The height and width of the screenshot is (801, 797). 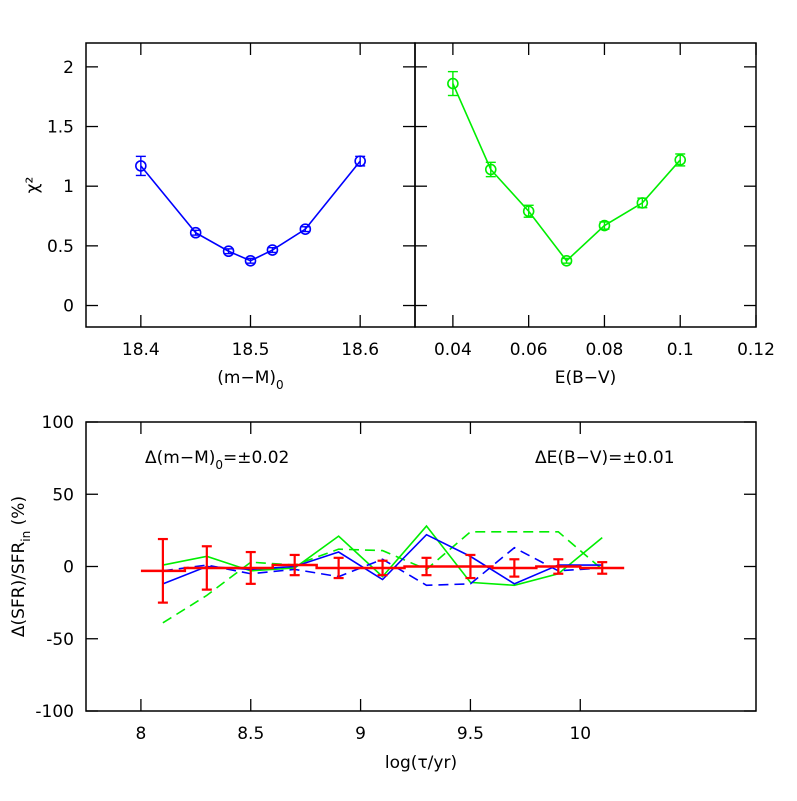 What do you see at coordinates (256, 458) in the screenshot?
I see `annotation-after: =±0.02` at bounding box center [256, 458].